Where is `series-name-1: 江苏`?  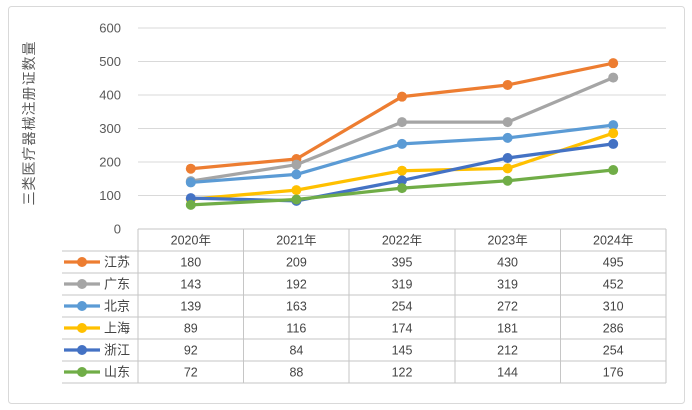 series-name-1: 江苏 is located at coordinates (117, 262).